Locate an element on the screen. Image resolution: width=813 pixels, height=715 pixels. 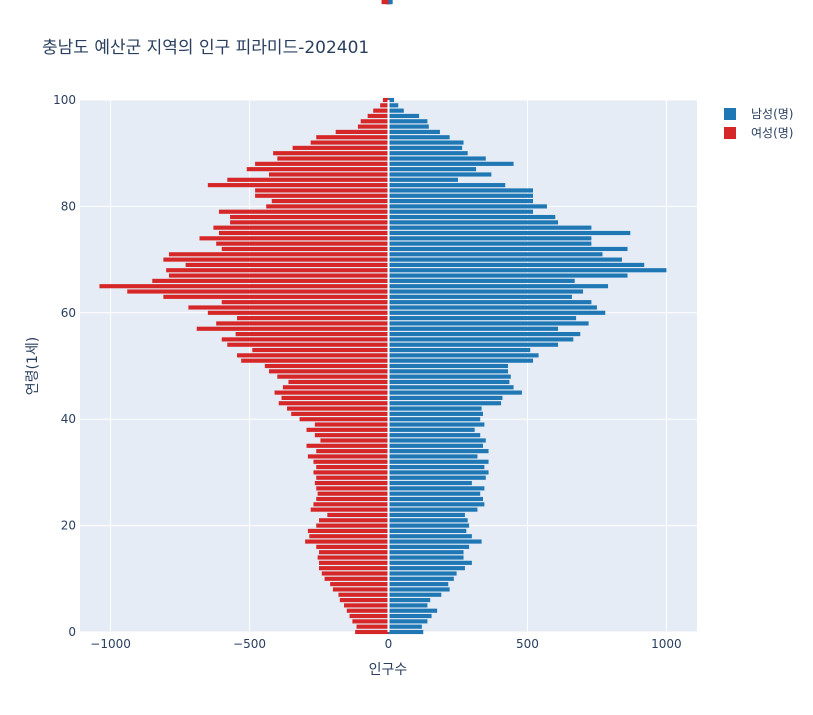
legend: 남성(명) 여성(명) is located at coordinates (758, 123).